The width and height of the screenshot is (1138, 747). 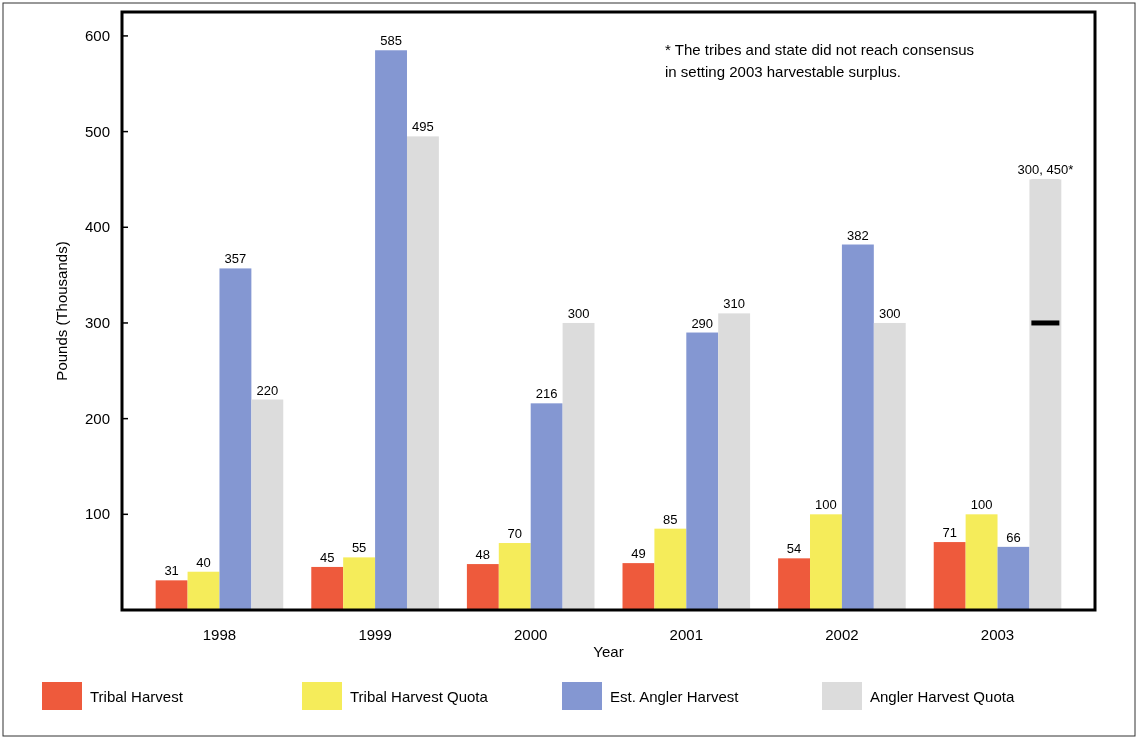 What do you see at coordinates (608, 651) in the screenshot?
I see `x-axis-title: Year` at bounding box center [608, 651].